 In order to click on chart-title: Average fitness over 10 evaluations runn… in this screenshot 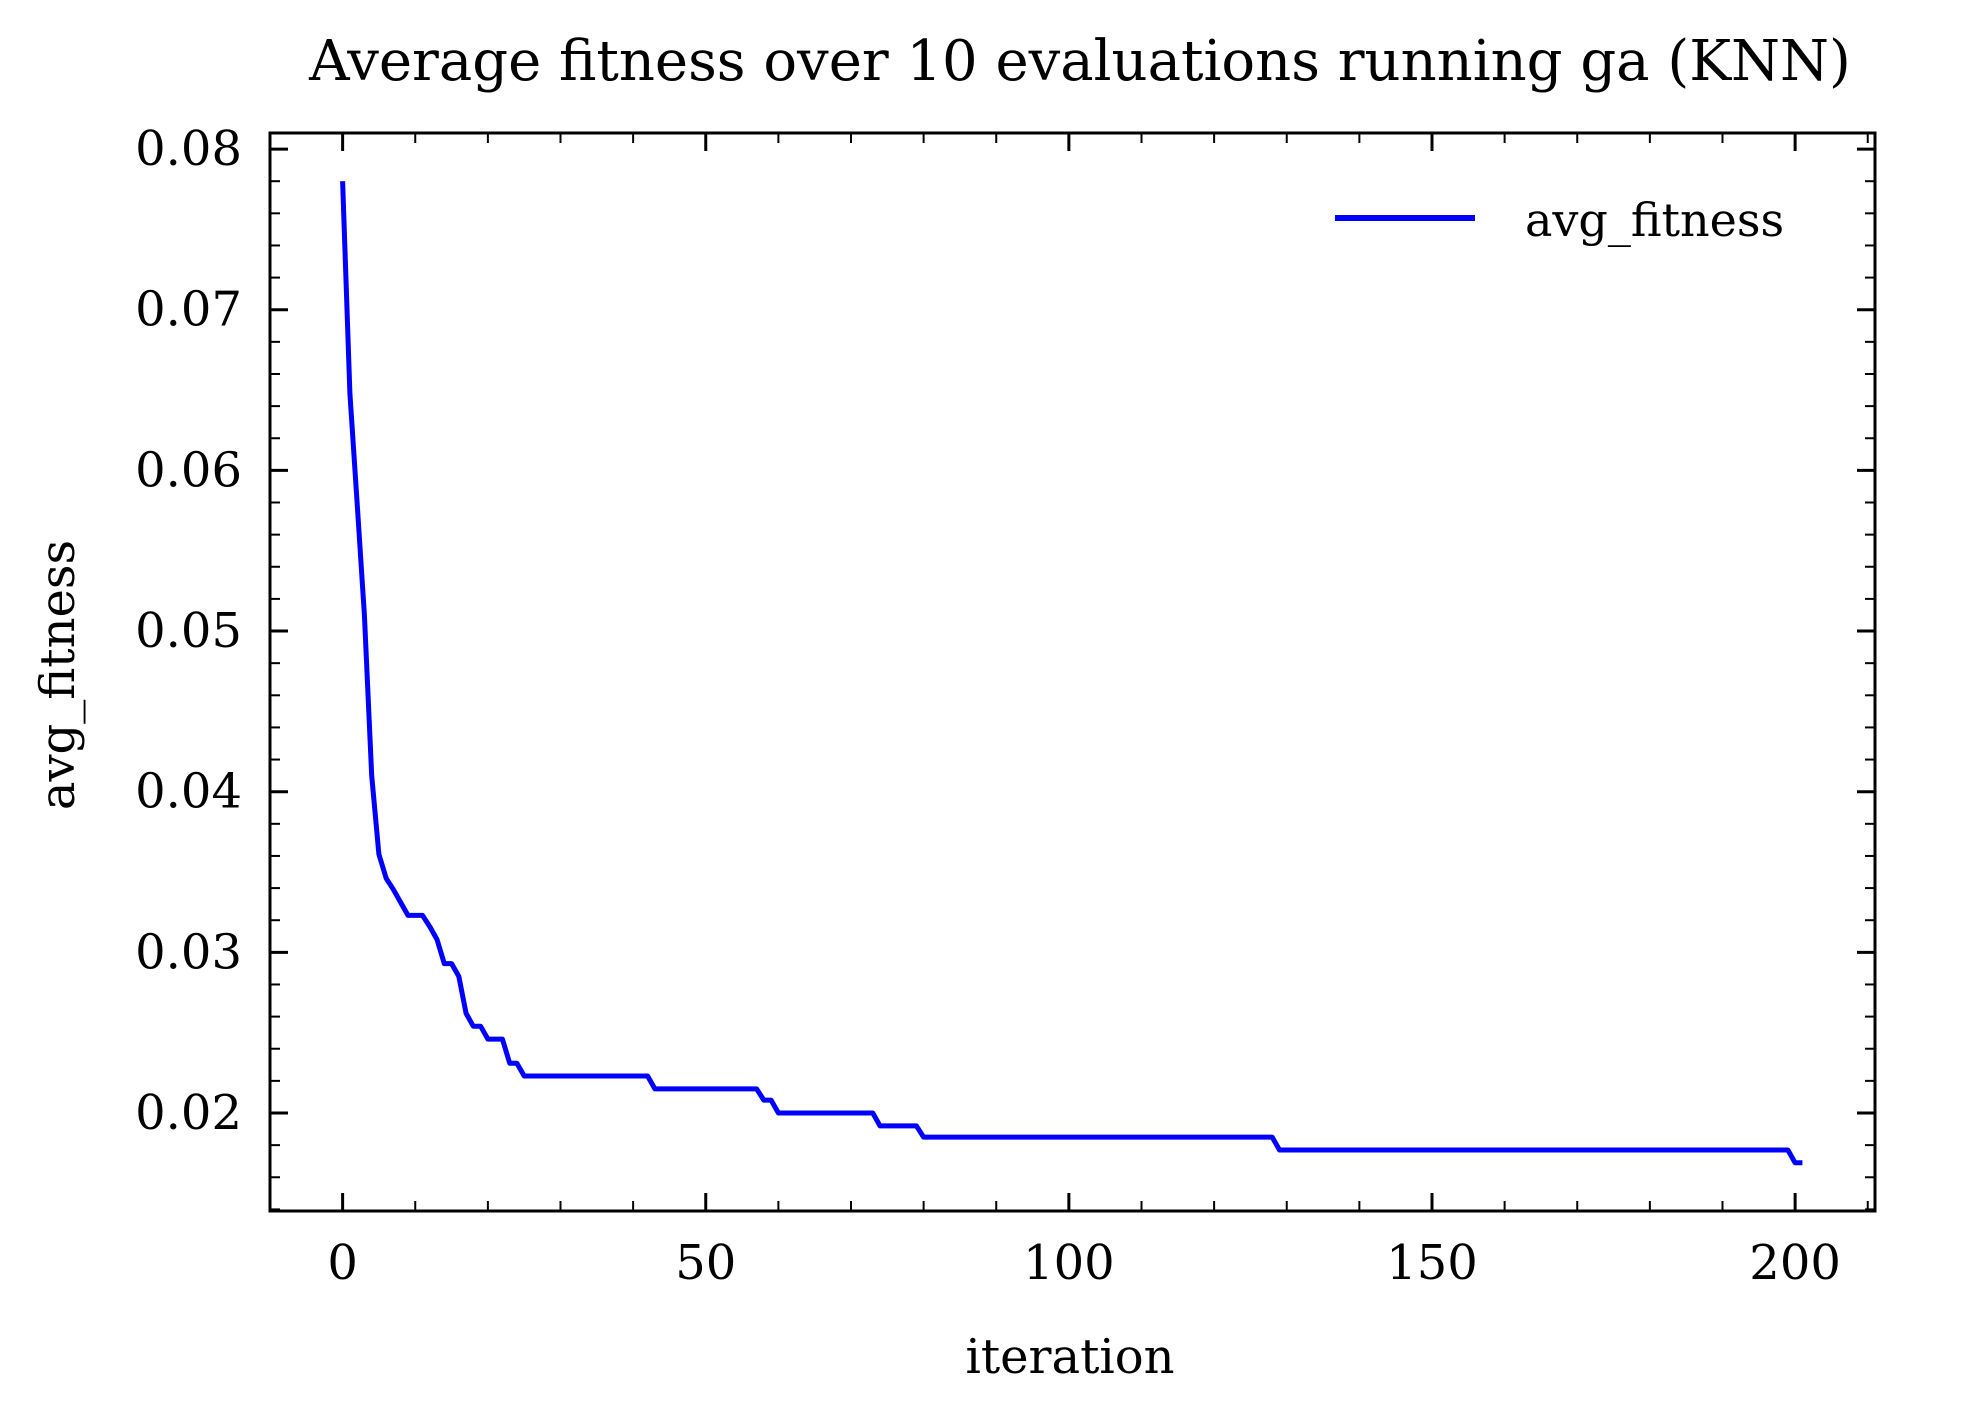, I will do `click(1079, 61)`.